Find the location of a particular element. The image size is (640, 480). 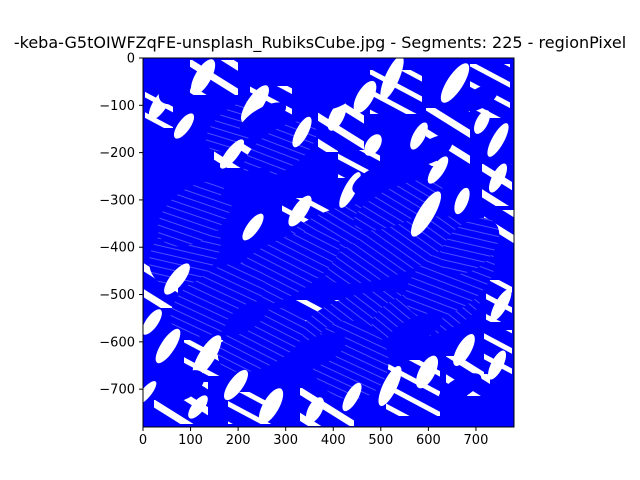

x-tick-label: 400 is located at coordinates (333, 440).